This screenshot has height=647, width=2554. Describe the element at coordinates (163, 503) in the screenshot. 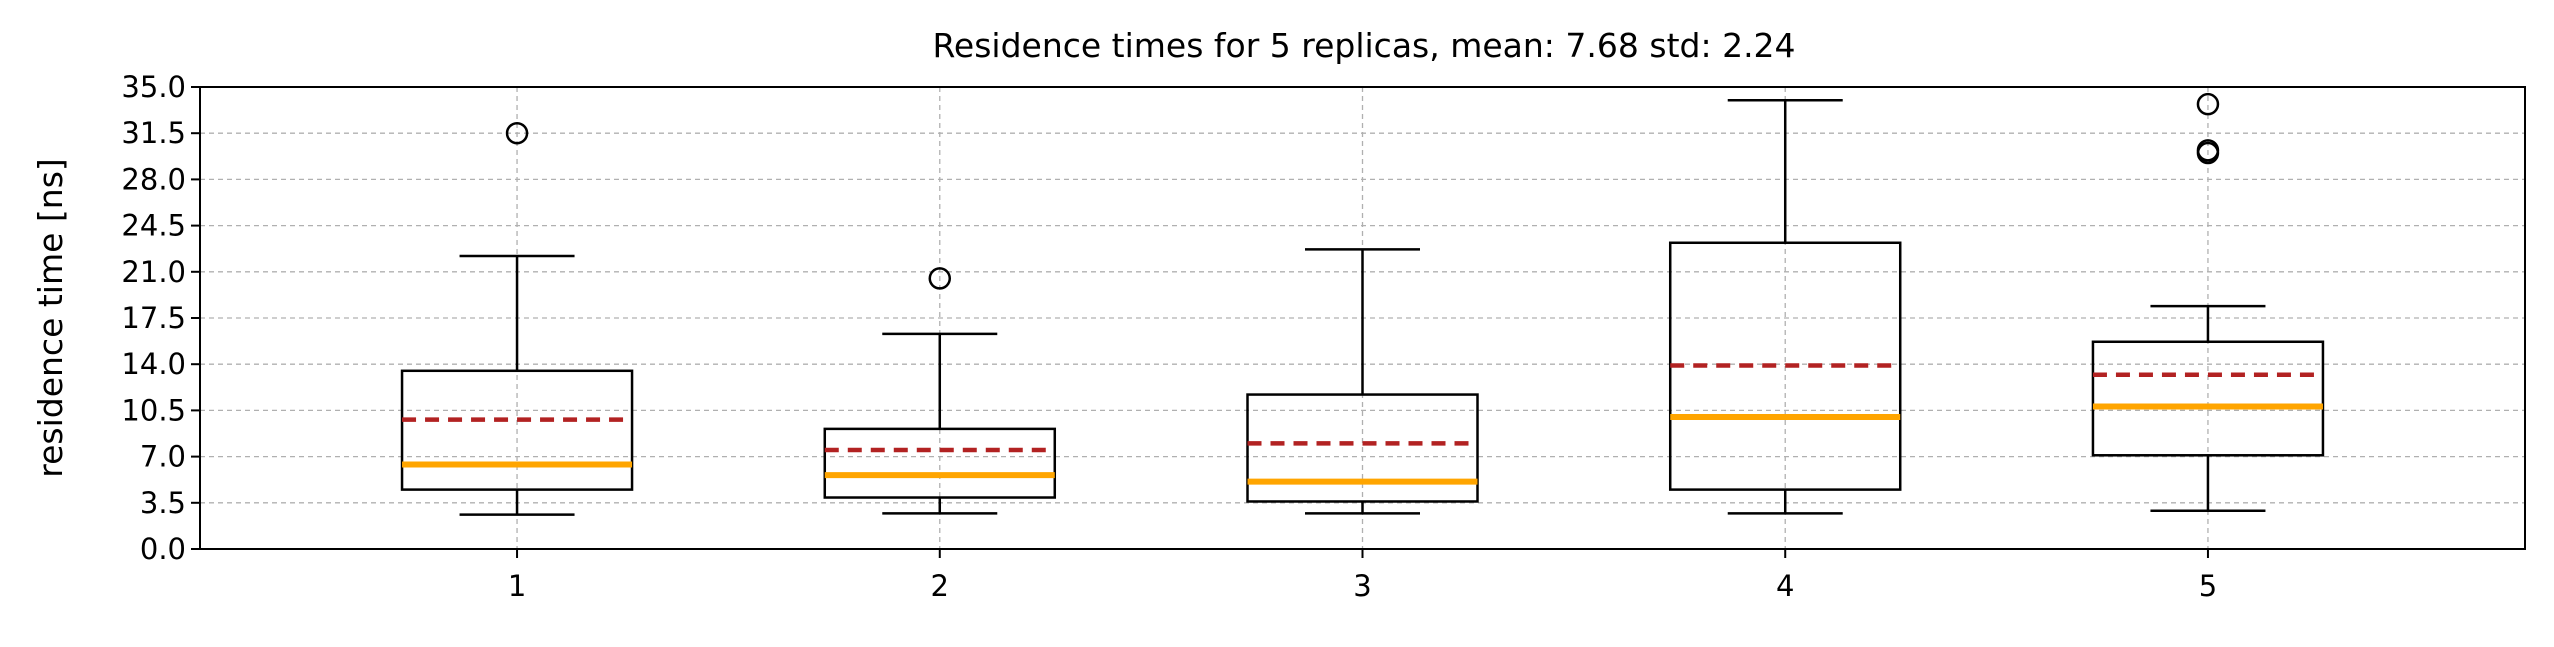

I see `y-tick-label: 3.5` at that location.